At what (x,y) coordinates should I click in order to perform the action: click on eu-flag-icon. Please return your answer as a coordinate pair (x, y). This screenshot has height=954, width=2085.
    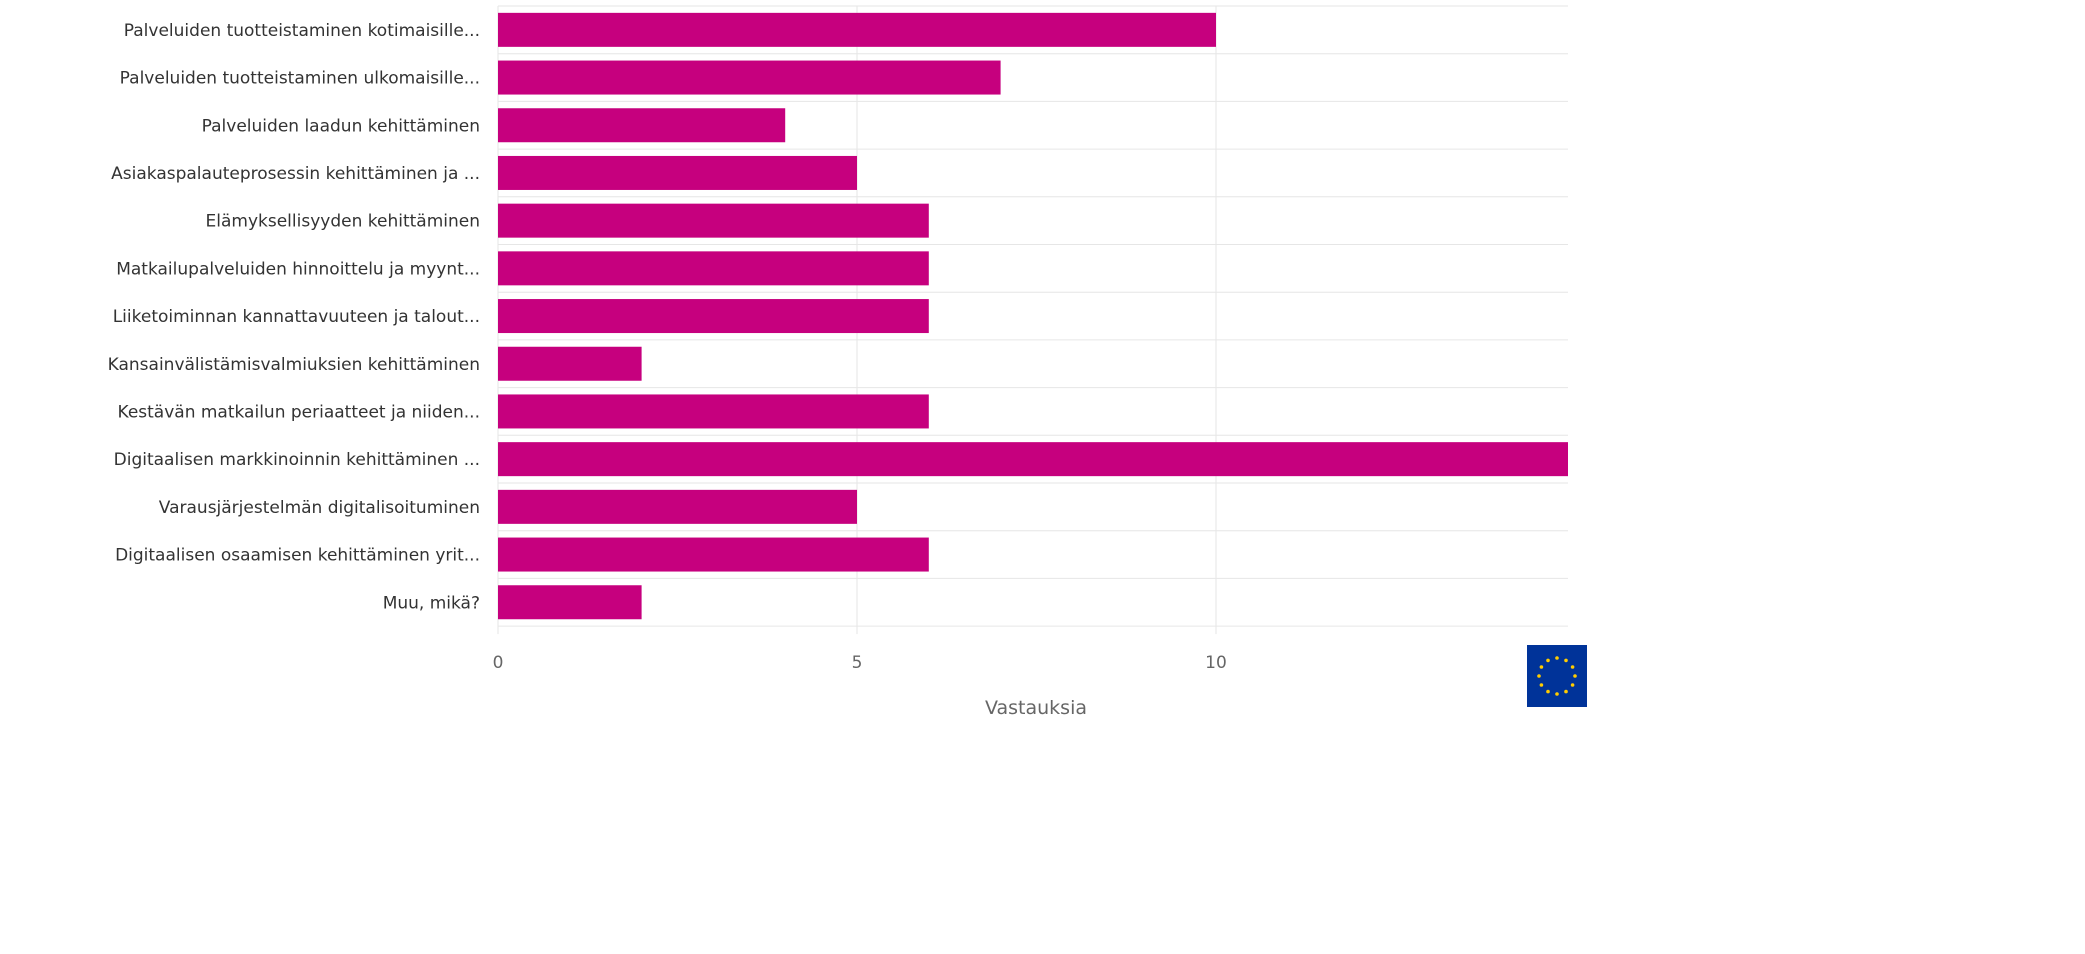
    Looking at the image, I should click on (1557, 676).